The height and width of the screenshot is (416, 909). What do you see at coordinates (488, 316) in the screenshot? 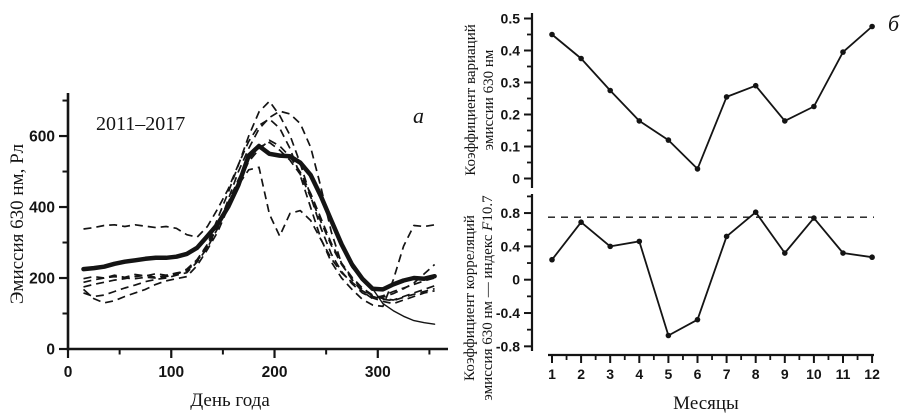
I see `ylabel-line2-pre: эмиссия 630 нм — индекс` at bounding box center [488, 316].